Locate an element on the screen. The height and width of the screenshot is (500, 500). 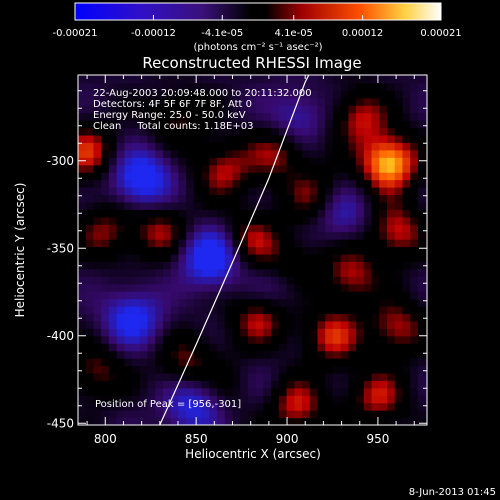
x-axis-label: Heliocentric X (arcsec) is located at coordinates (253, 454).